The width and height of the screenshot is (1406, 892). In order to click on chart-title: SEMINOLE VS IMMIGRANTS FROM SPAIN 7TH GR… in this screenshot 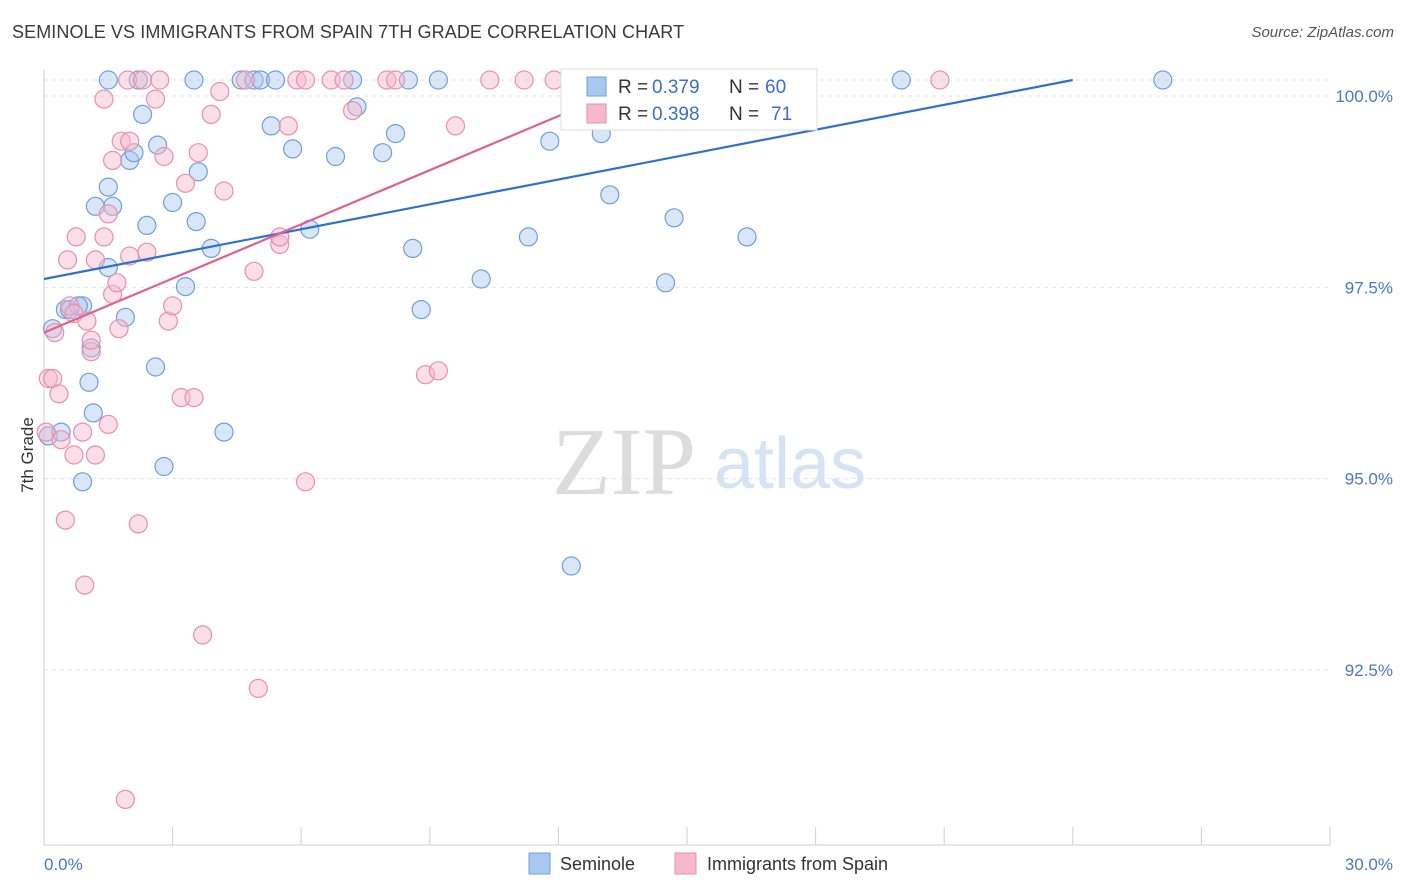, I will do `click(348, 32)`.